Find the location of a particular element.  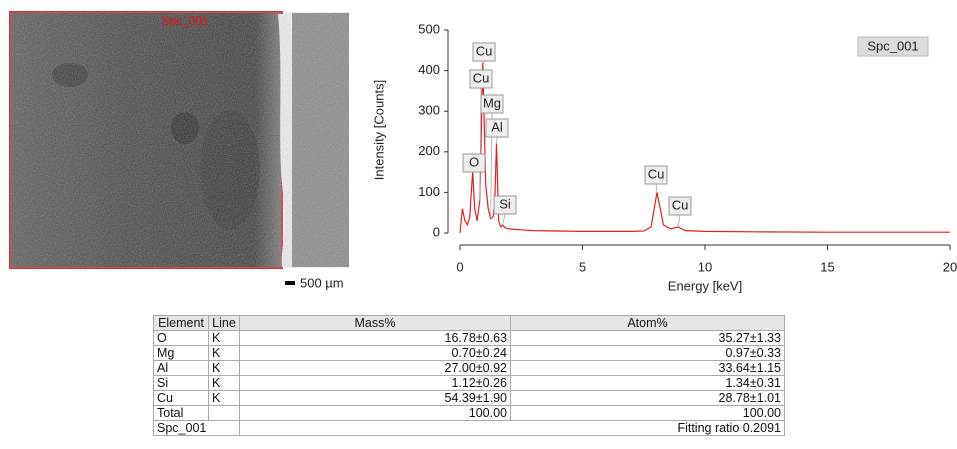

table-row: O K 16.78±0.63 35.27±1.33 is located at coordinates (469, 338).